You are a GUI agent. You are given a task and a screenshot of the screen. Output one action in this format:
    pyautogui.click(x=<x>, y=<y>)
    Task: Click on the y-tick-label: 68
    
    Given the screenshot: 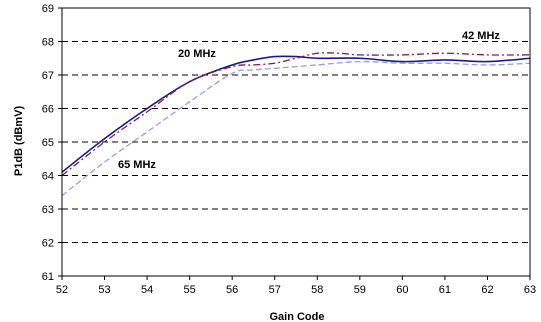 What is the action you would take?
    pyautogui.click(x=48, y=43)
    